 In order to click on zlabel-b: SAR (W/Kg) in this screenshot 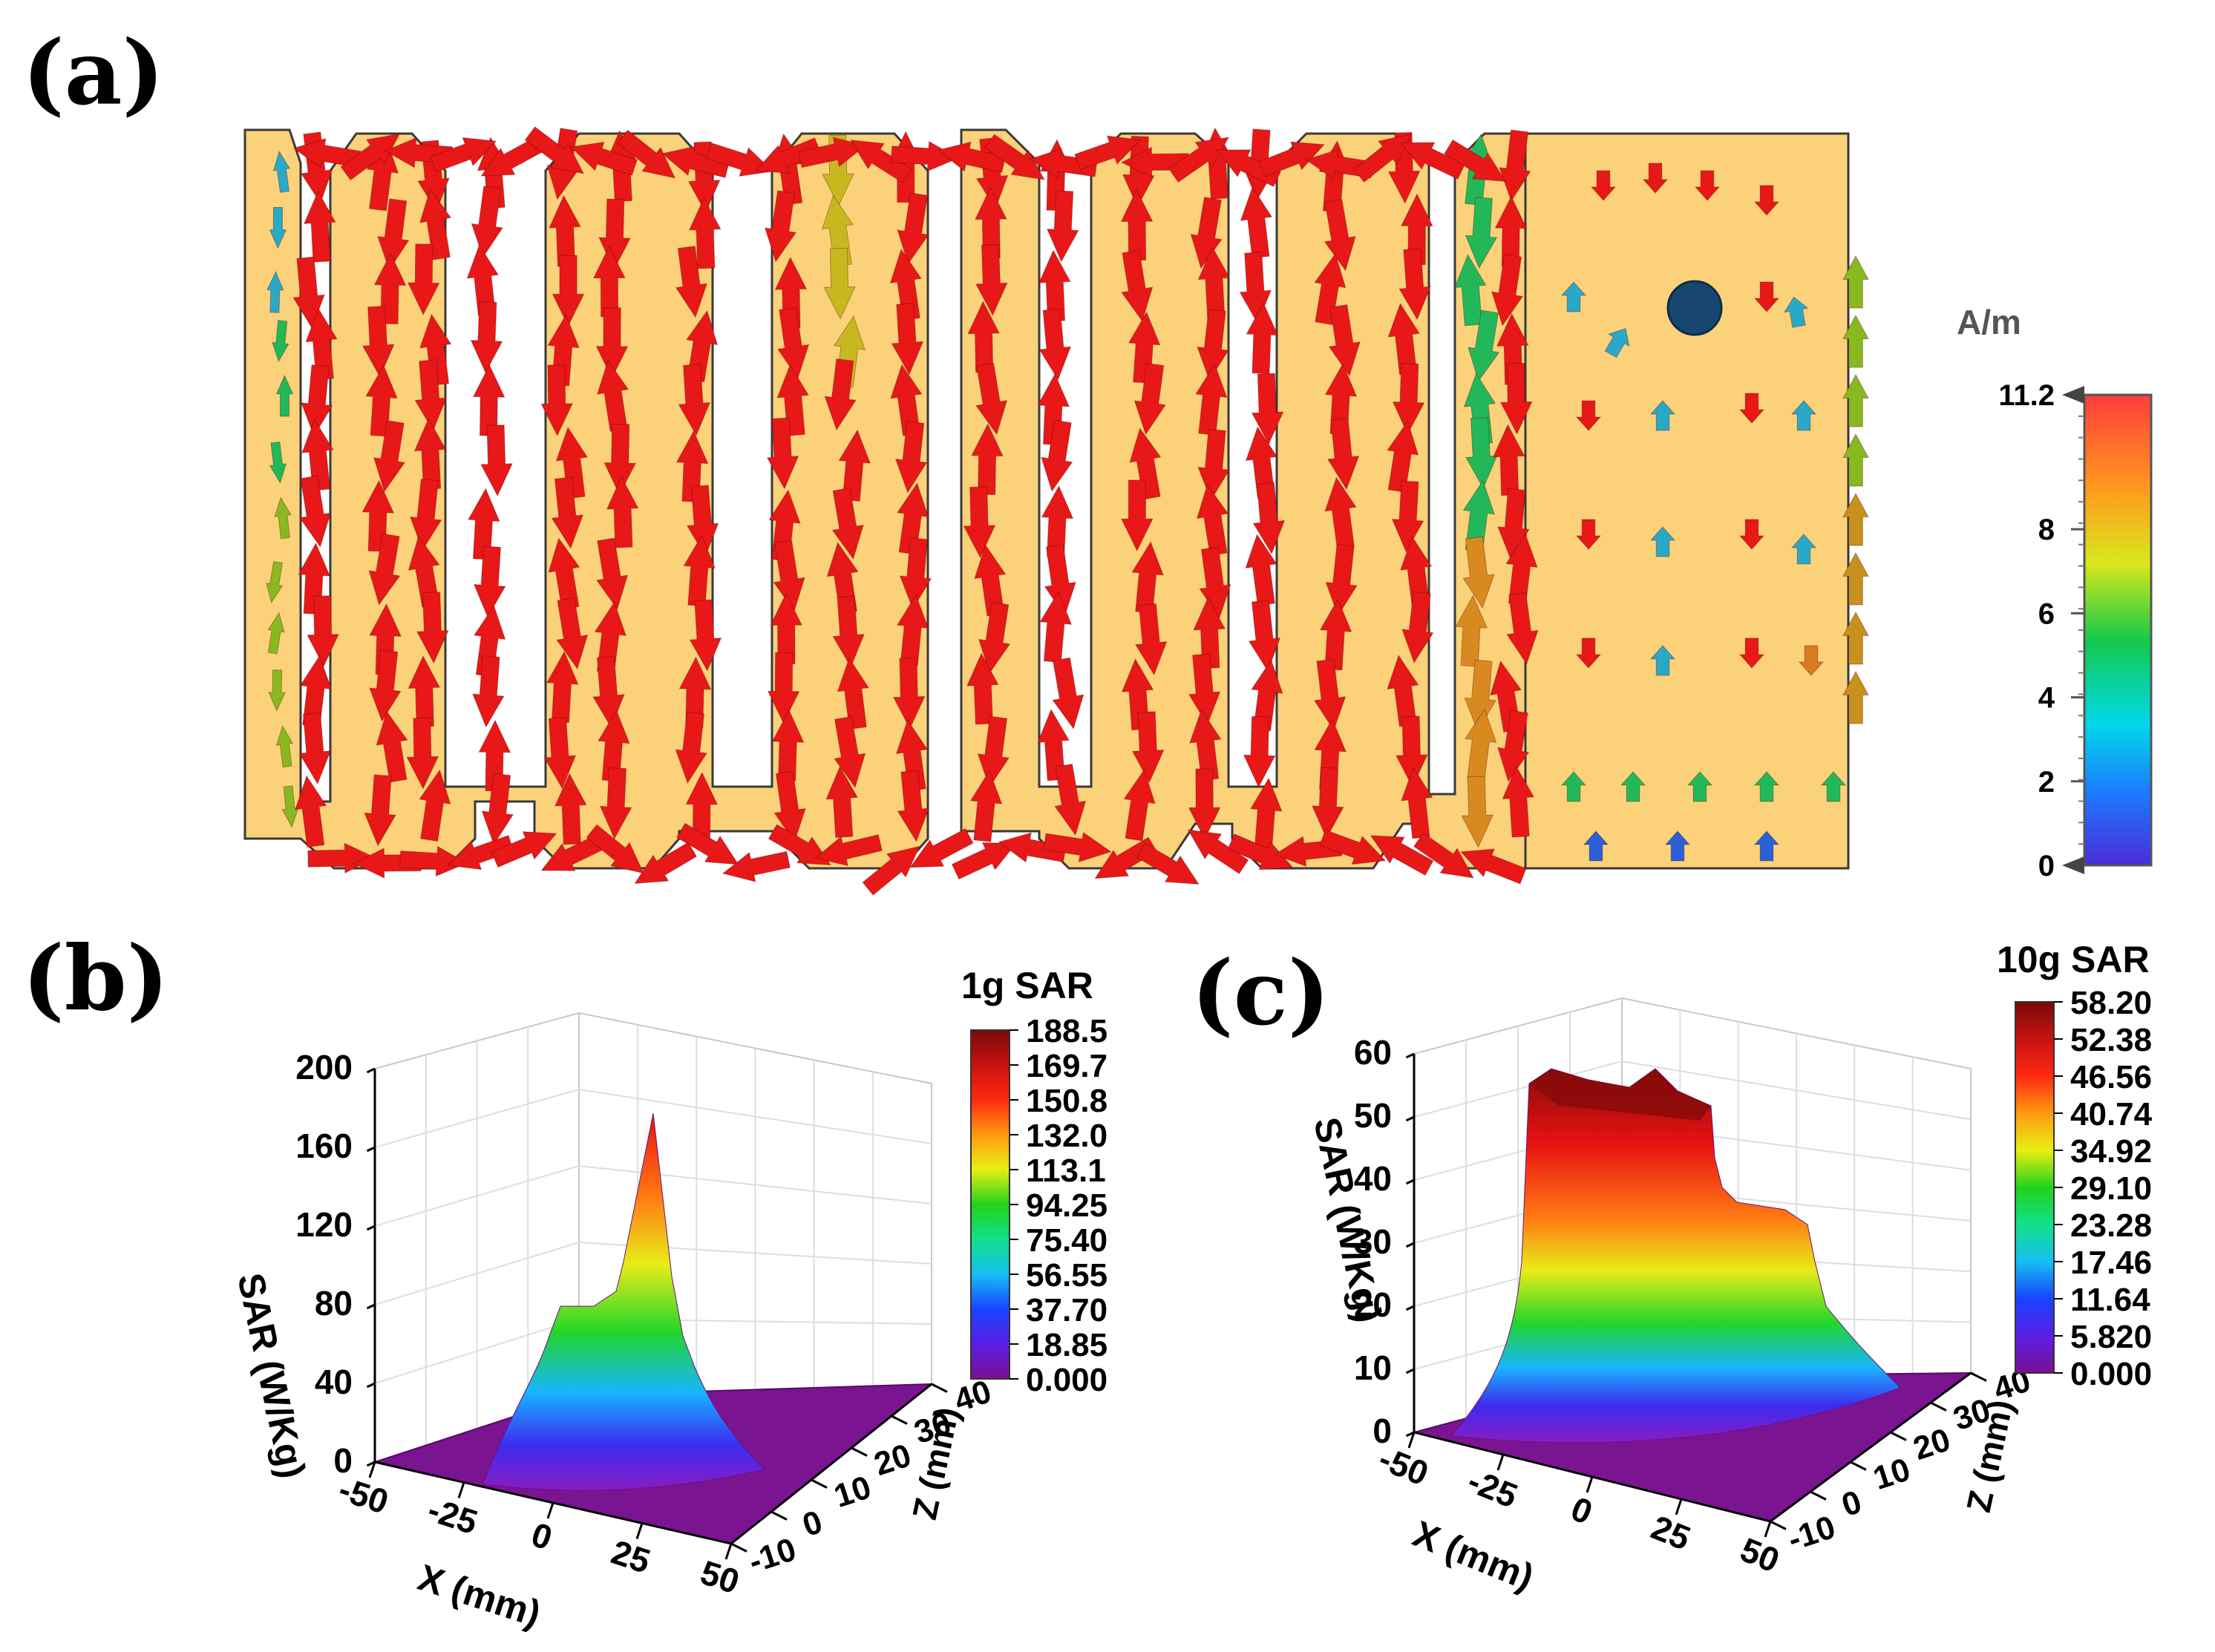, I will do `click(271, 1376)`.